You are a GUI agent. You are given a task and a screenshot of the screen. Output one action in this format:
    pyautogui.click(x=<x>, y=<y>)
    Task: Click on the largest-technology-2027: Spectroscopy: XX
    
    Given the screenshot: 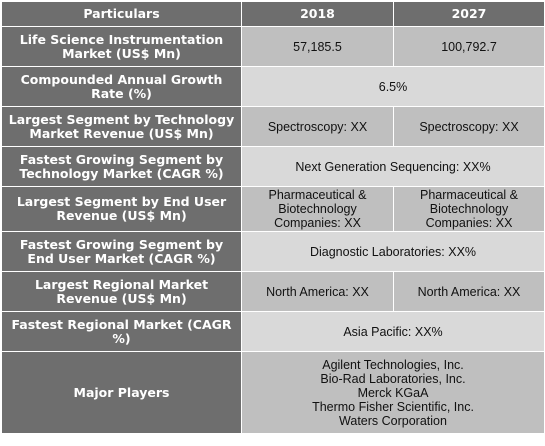 What is the action you would take?
    pyautogui.click(x=469, y=126)
    